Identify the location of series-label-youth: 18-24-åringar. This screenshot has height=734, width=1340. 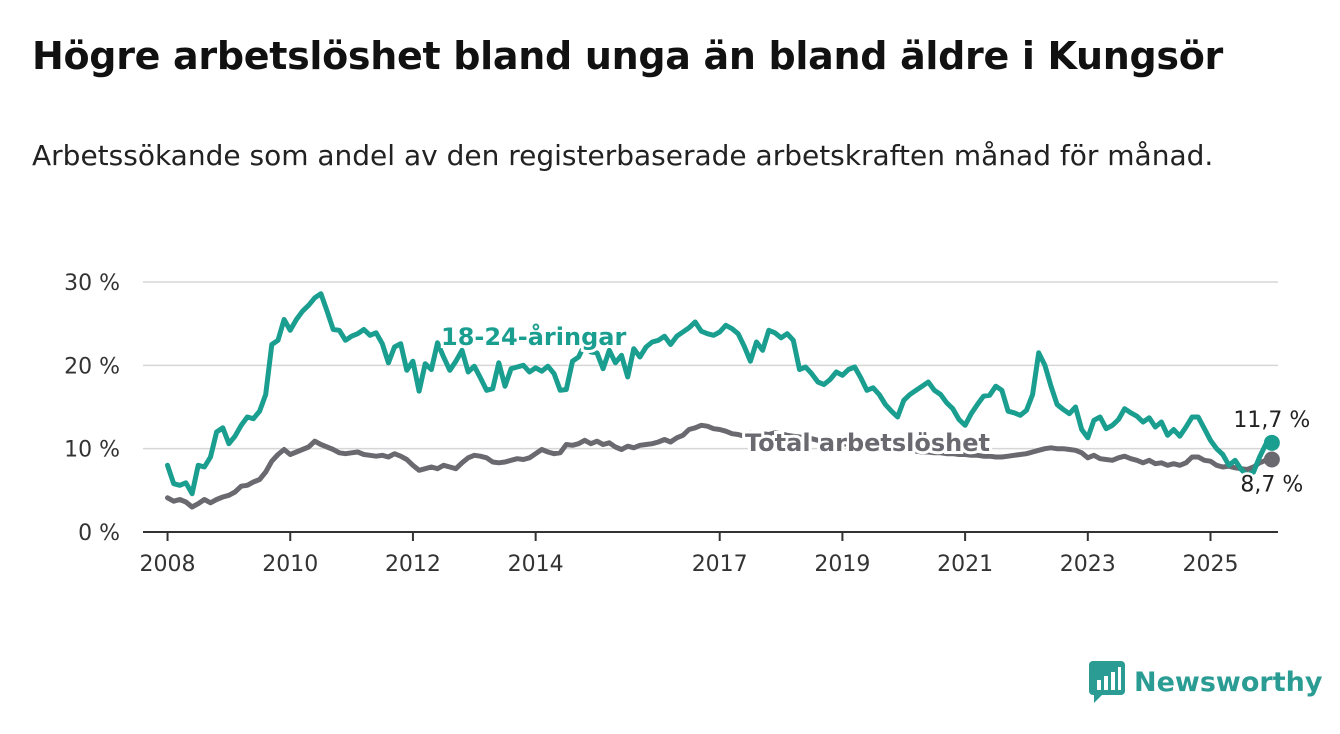
(533, 336).